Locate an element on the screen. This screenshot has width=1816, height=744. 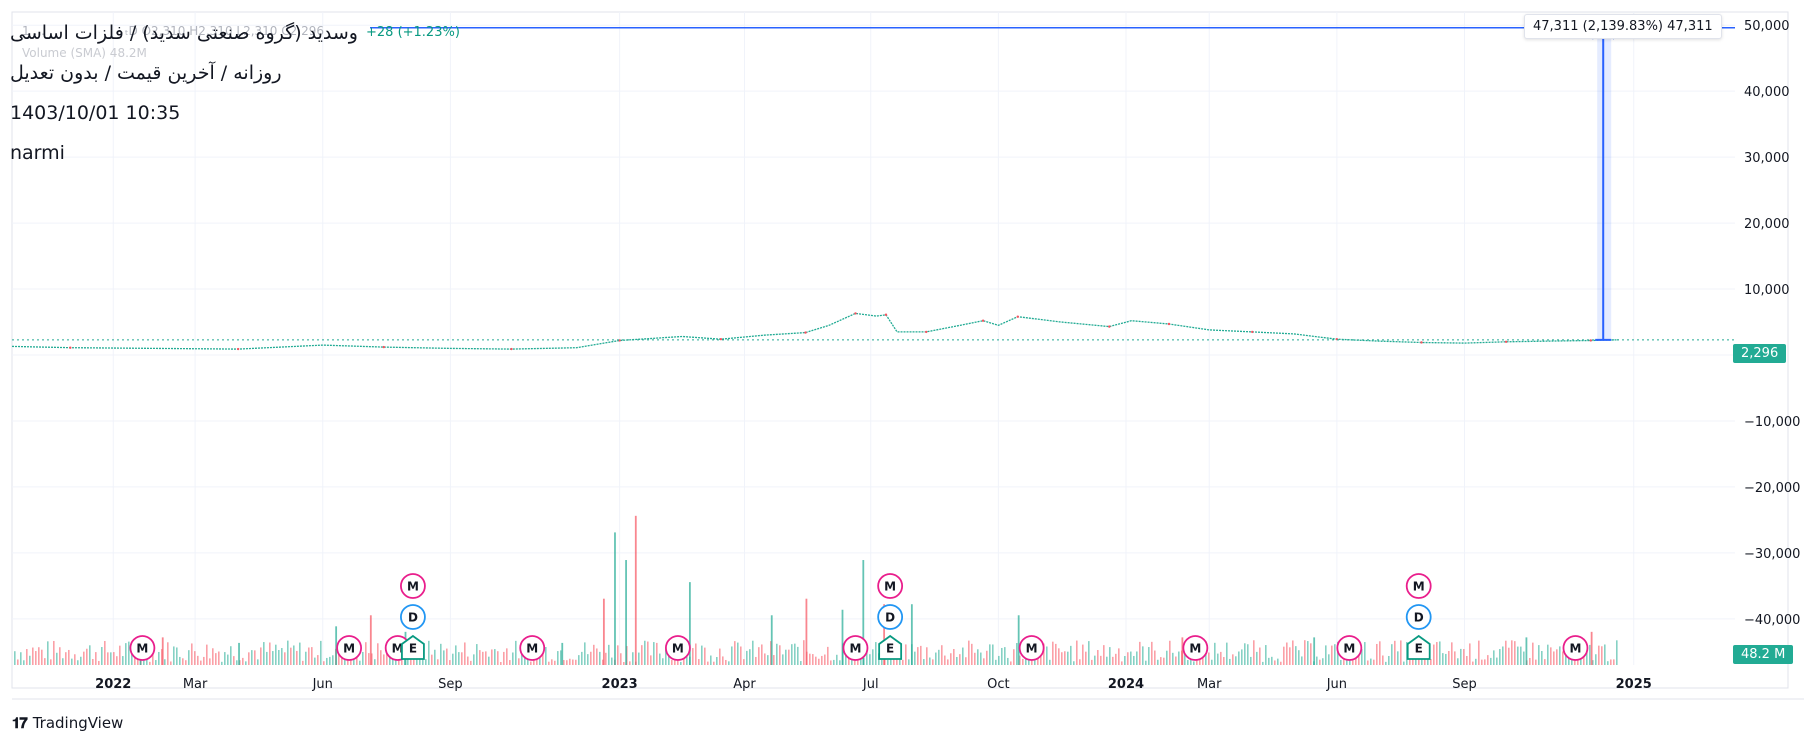
username: narmi is located at coordinates (37, 153).